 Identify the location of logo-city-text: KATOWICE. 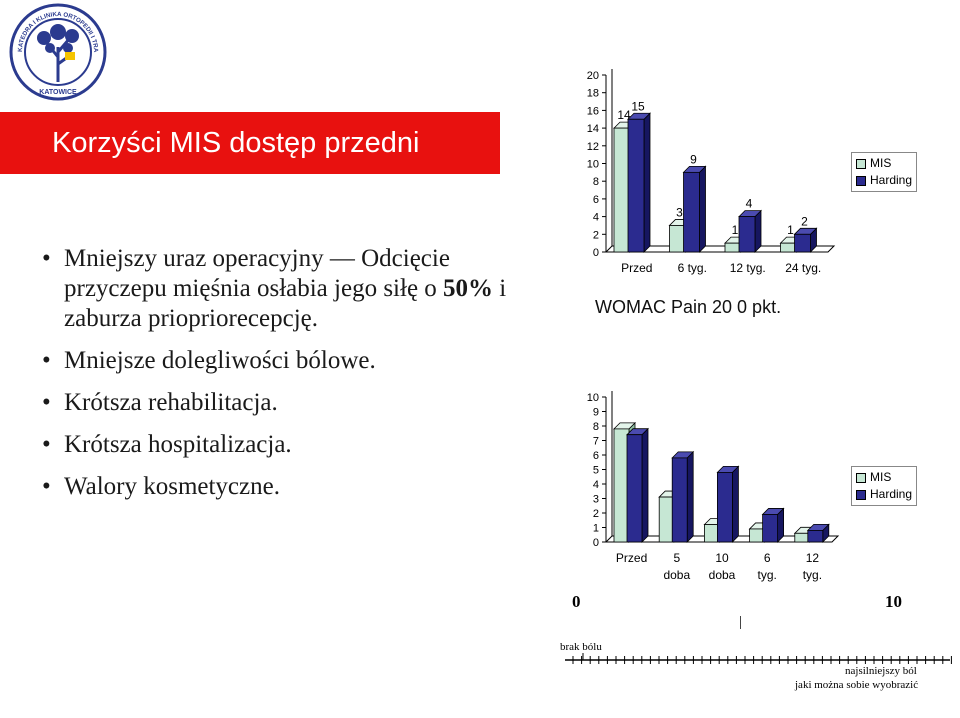
(58, 92).